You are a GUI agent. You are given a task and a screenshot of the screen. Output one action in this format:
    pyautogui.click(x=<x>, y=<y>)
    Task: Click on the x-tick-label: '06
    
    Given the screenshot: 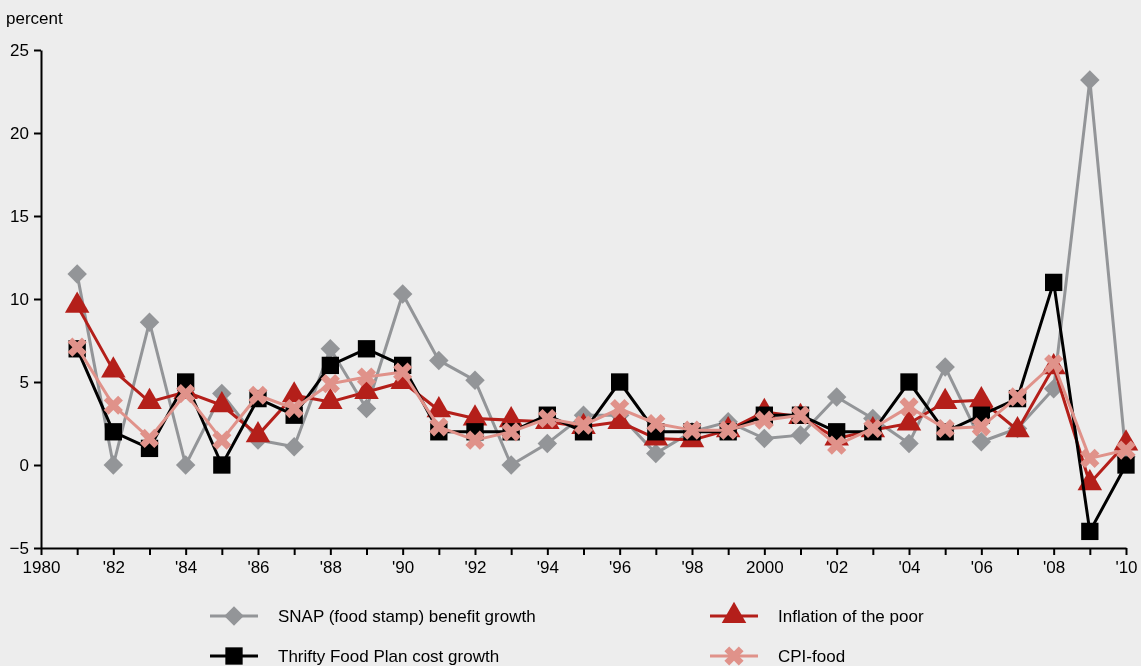 What is the action you would take?
    pyautogui.click(x=981, y=568)
    